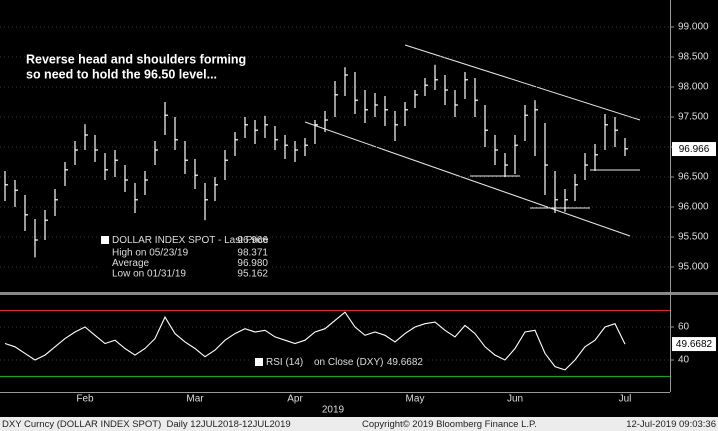 The image size is (718, 431). Describe the element at coordinates (85, 399) in the screenshot. I see `x-tick-label: Feb` at that location.